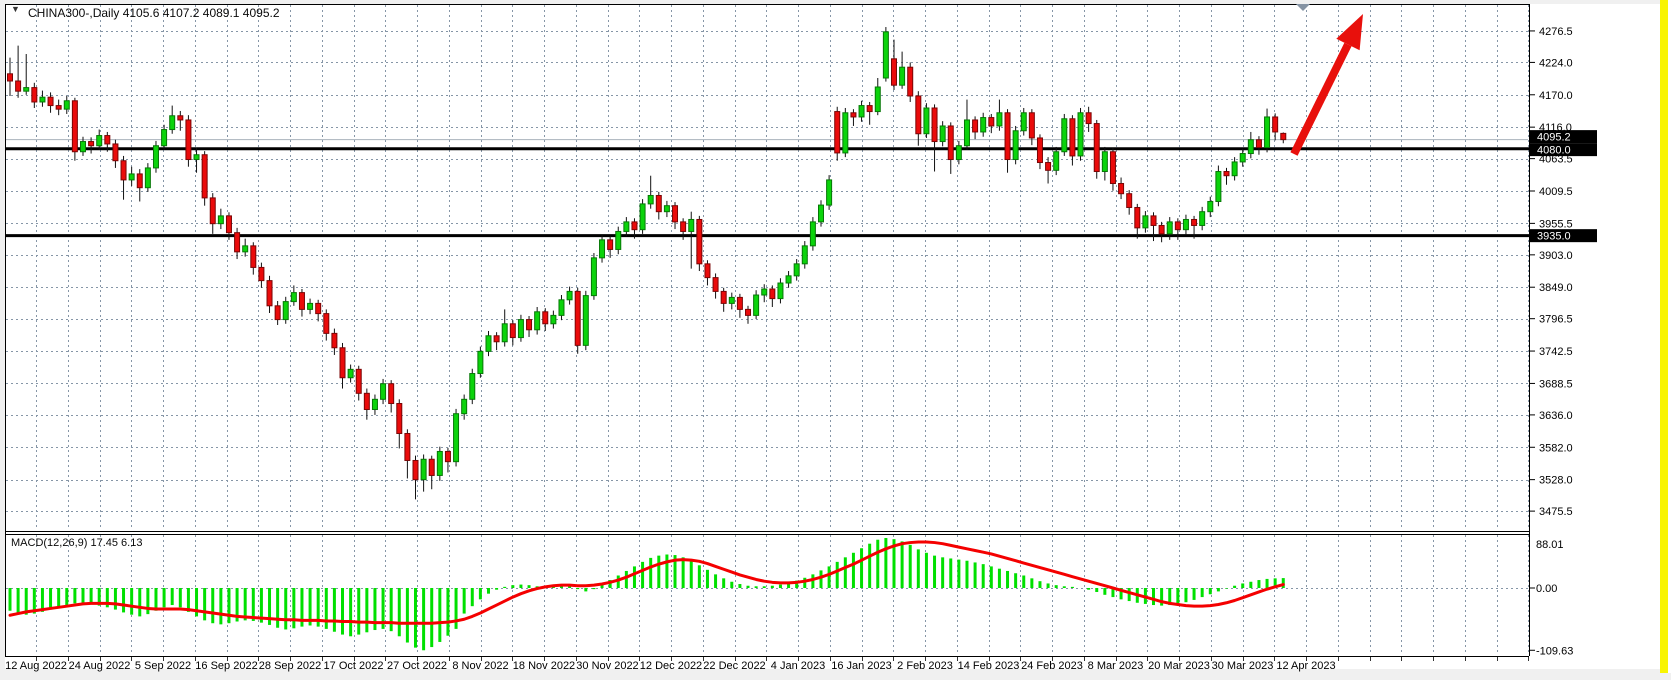 Image resolution: width=1671 pixels, height=680 pixels. Describe the element at coordinates (1554, 138) in the screenshot. I see `current-price-label: 4095.2` at that location.